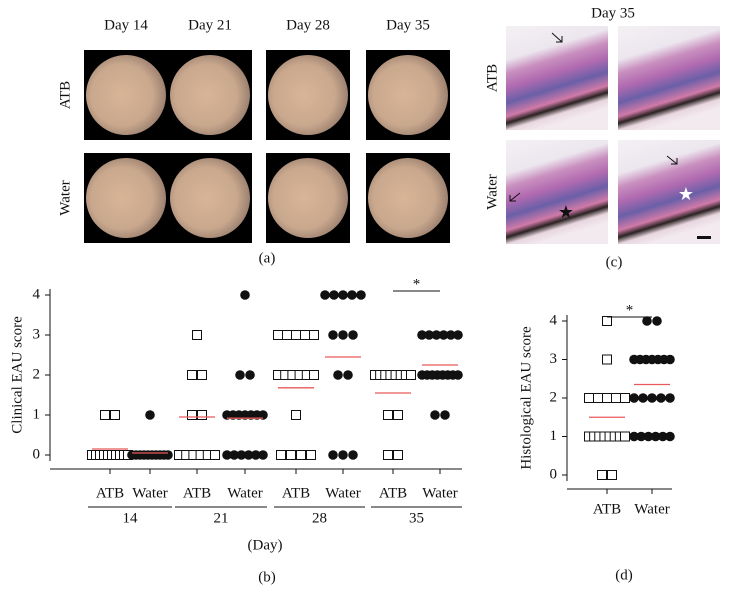  I want to click on panel-label: (b), so click(267, 577).